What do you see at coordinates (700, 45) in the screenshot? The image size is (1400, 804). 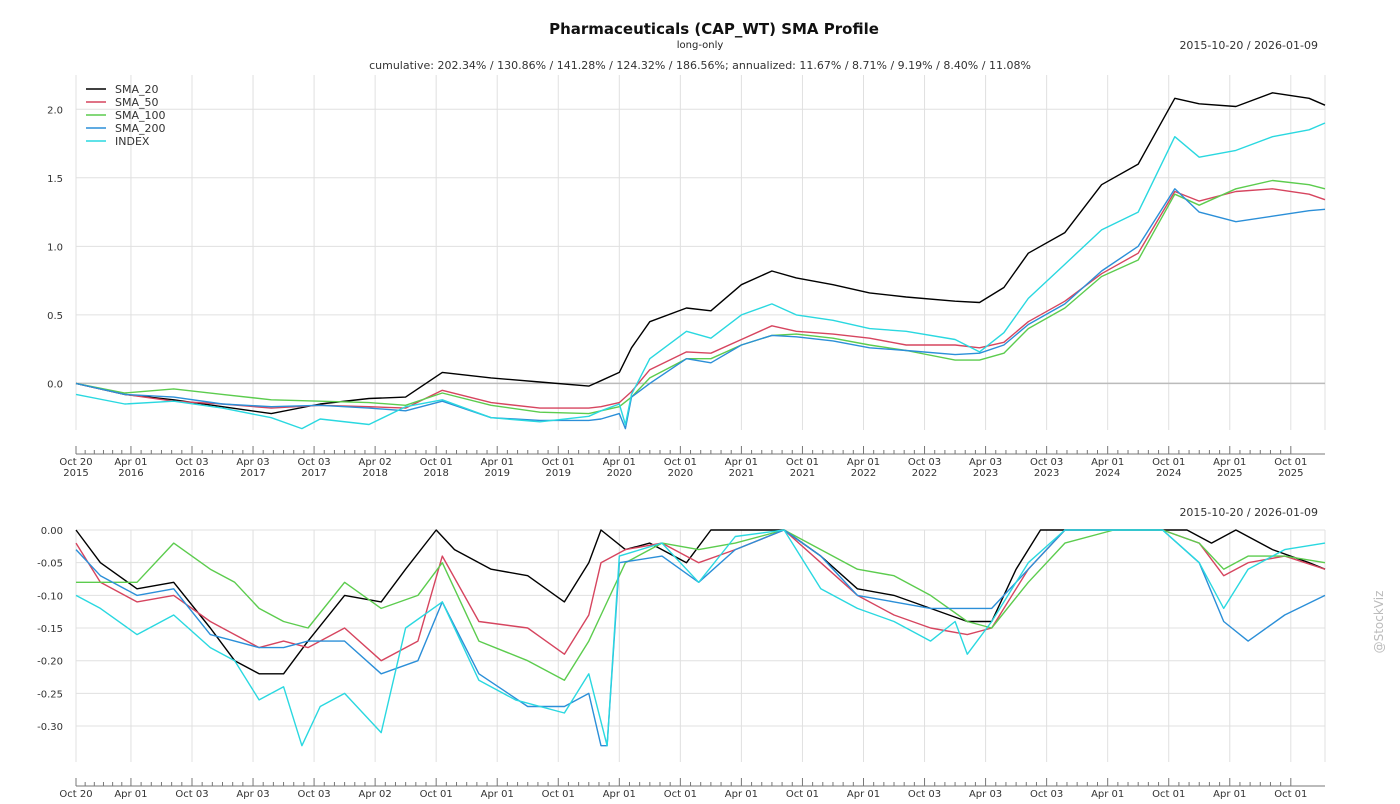 I see `chart-subtitle: long-only` at bounding box center [700, 45].